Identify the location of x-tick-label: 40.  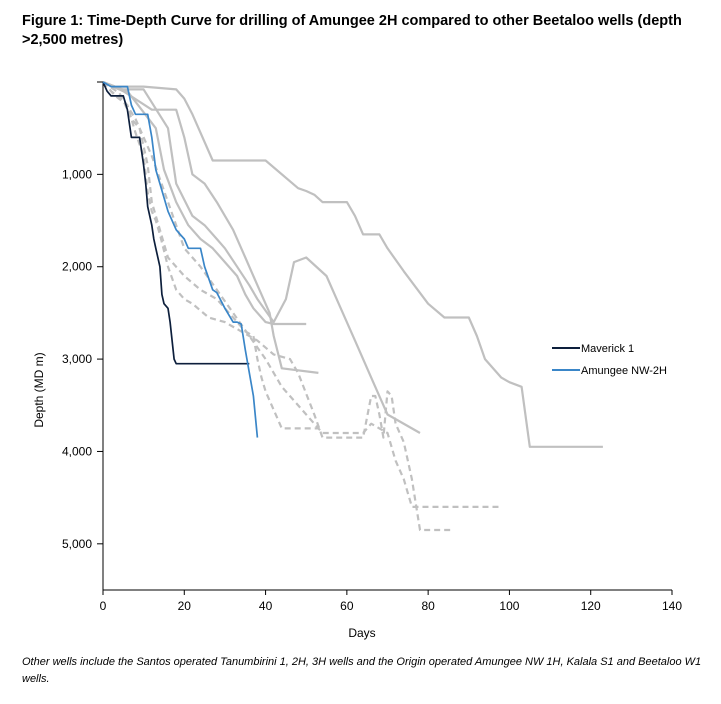
(266, 606).